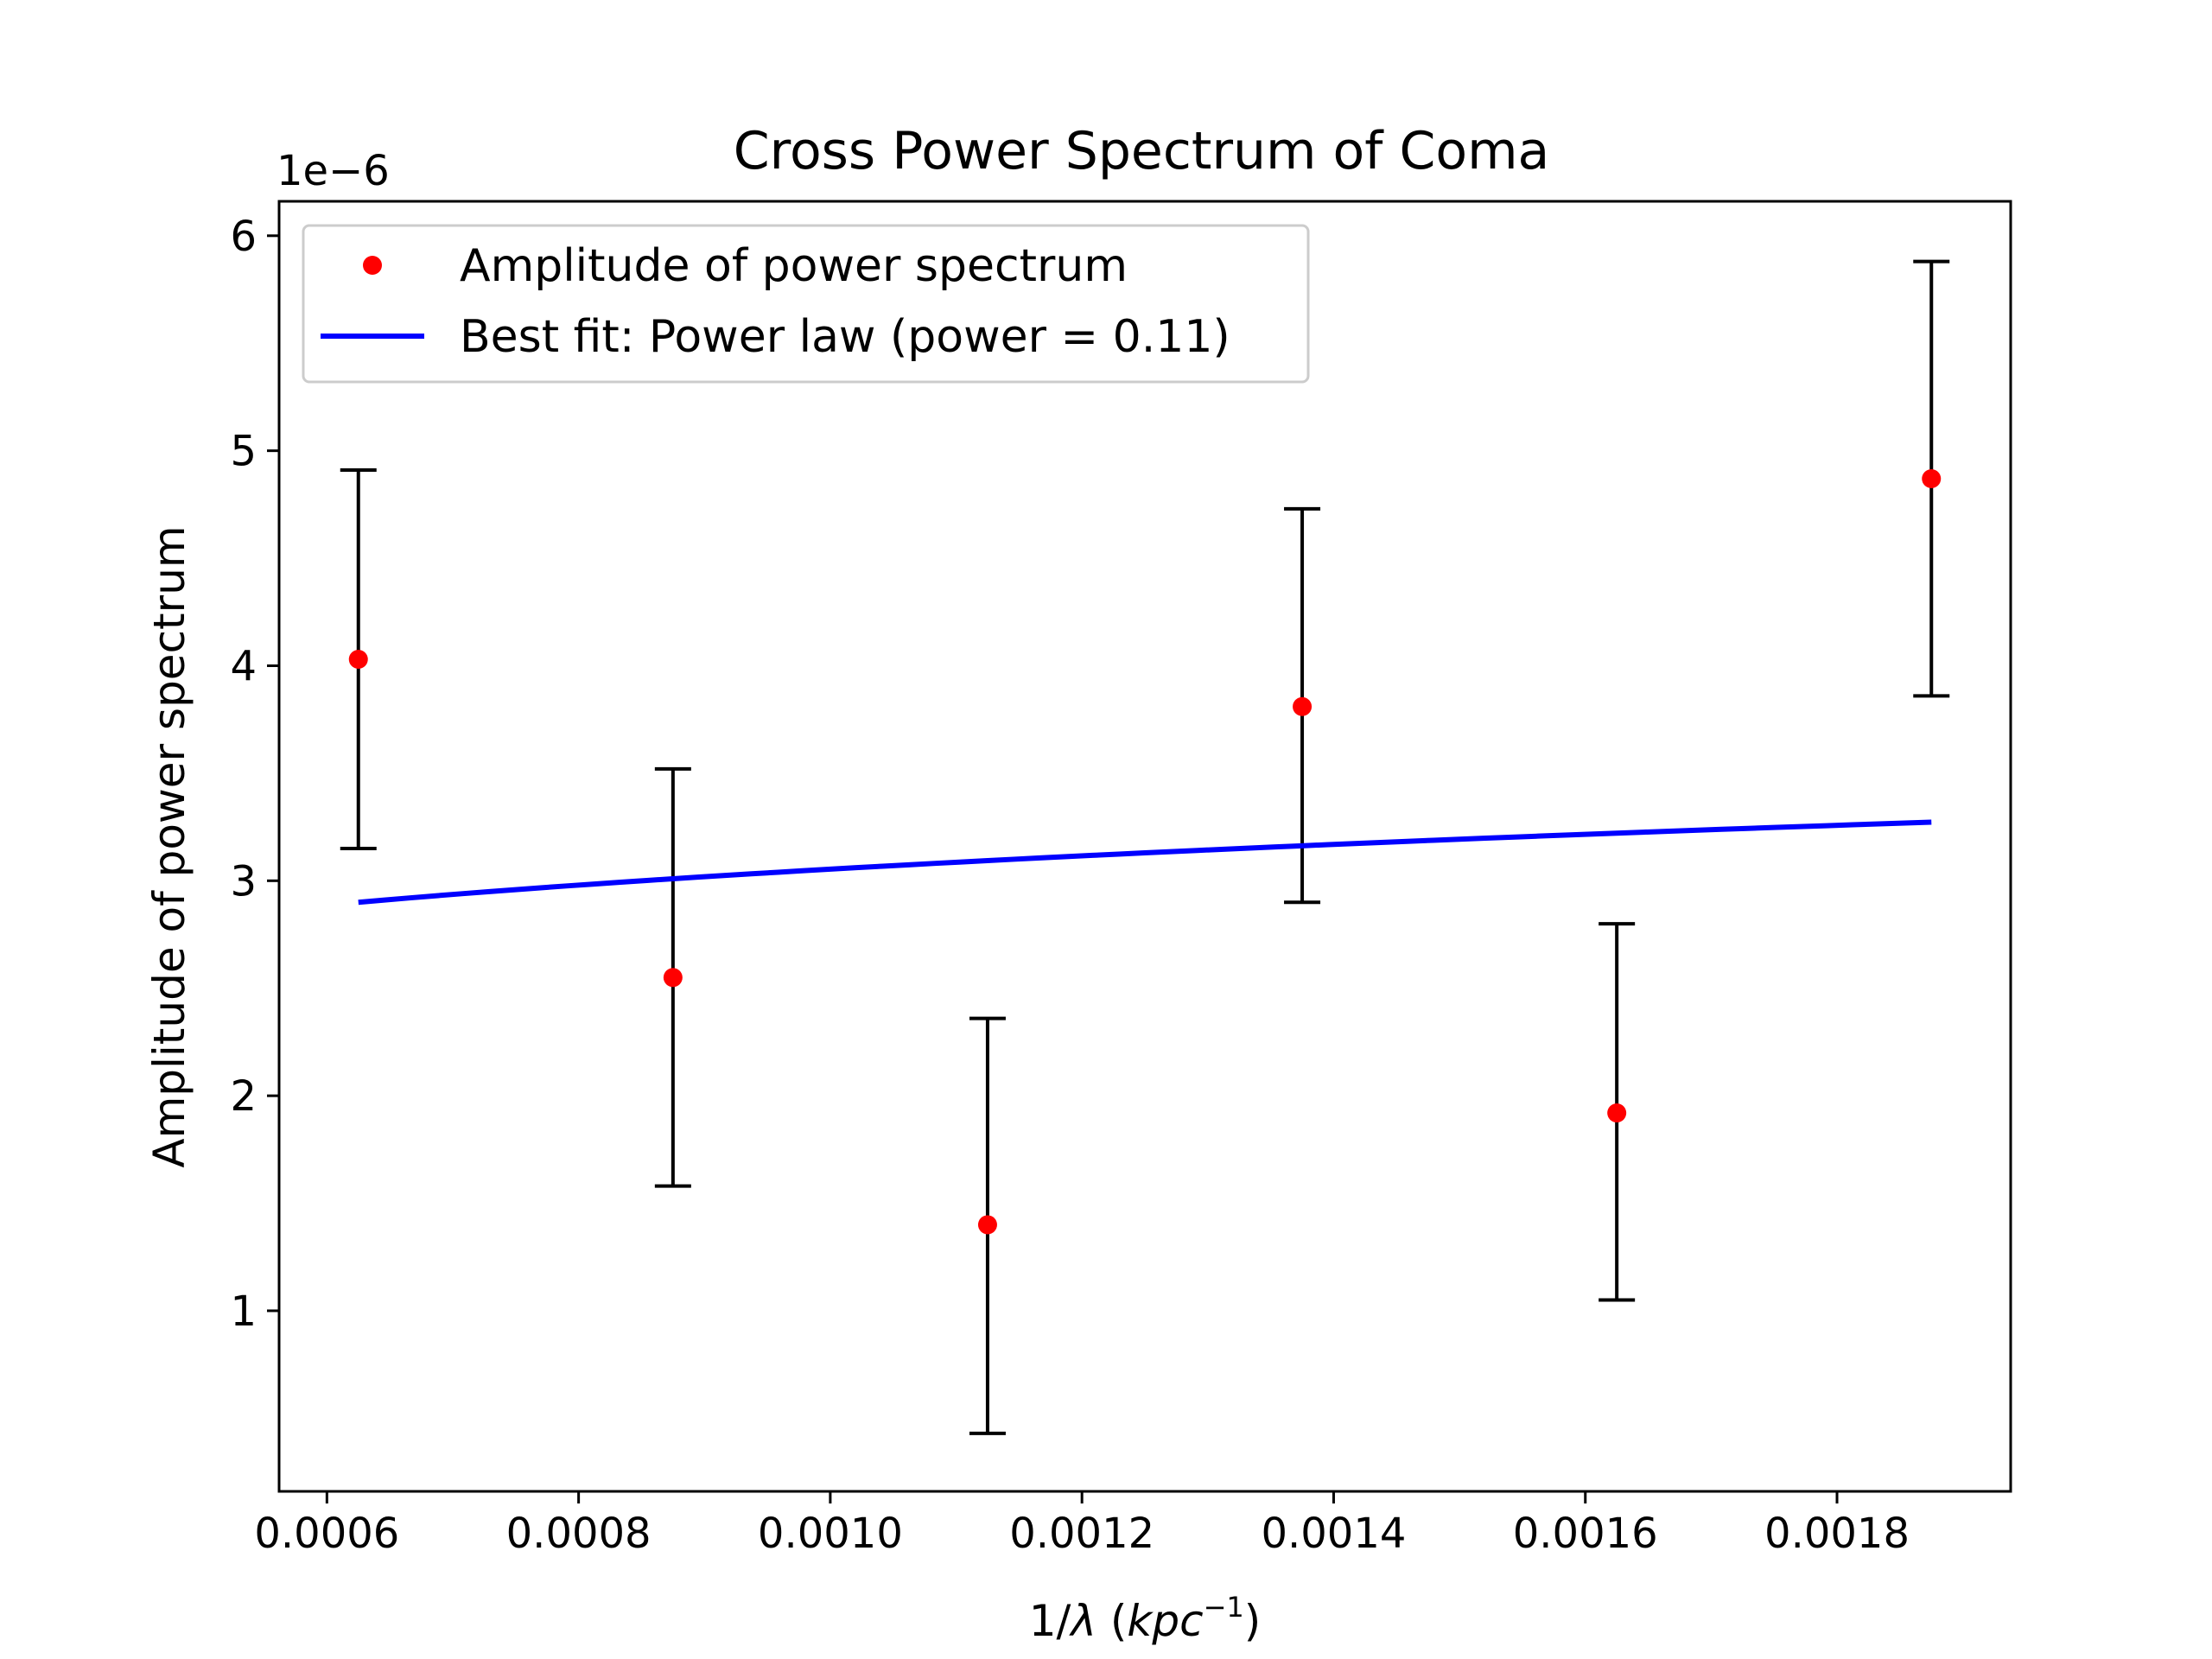  Describe the element at coordinates (794, 266) in the screenshot. I see `legend-label-amplitude: Amplitude of power spectrum` at that location.